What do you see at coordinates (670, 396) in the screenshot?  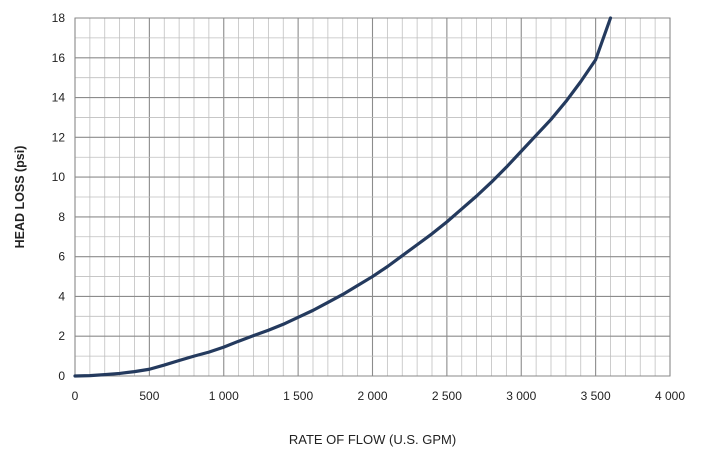 I see `x-tick-label: 4 000` at bounding box center [670, 396].